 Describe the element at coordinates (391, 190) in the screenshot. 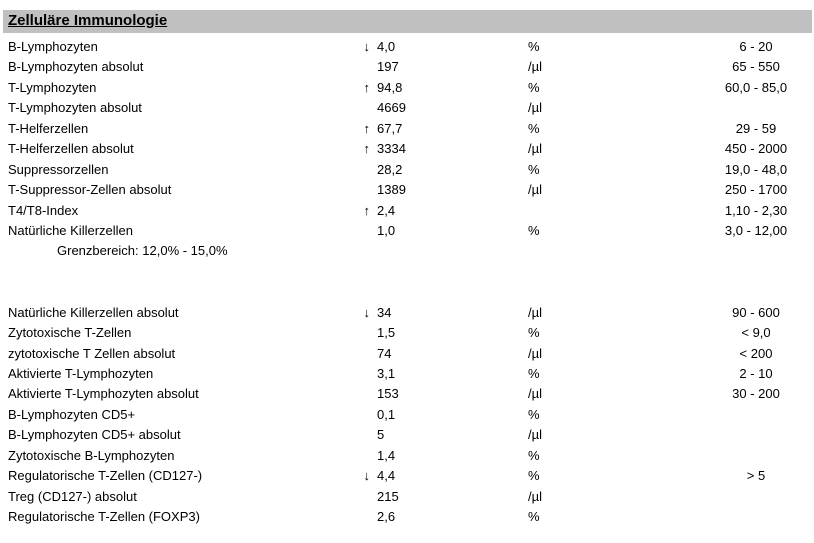

I see `result-value: 1389` at that location.